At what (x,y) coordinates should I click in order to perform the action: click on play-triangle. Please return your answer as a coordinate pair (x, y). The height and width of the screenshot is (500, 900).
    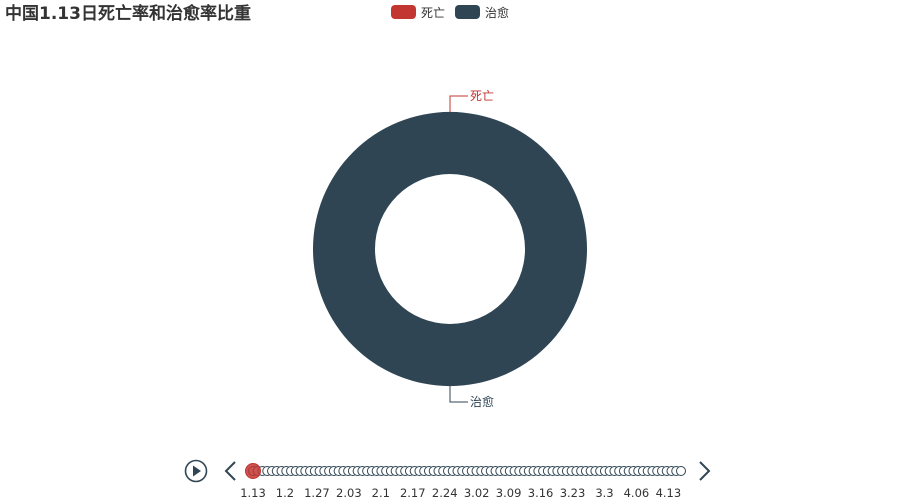
    Looking at the image, I should click on (197, 471).